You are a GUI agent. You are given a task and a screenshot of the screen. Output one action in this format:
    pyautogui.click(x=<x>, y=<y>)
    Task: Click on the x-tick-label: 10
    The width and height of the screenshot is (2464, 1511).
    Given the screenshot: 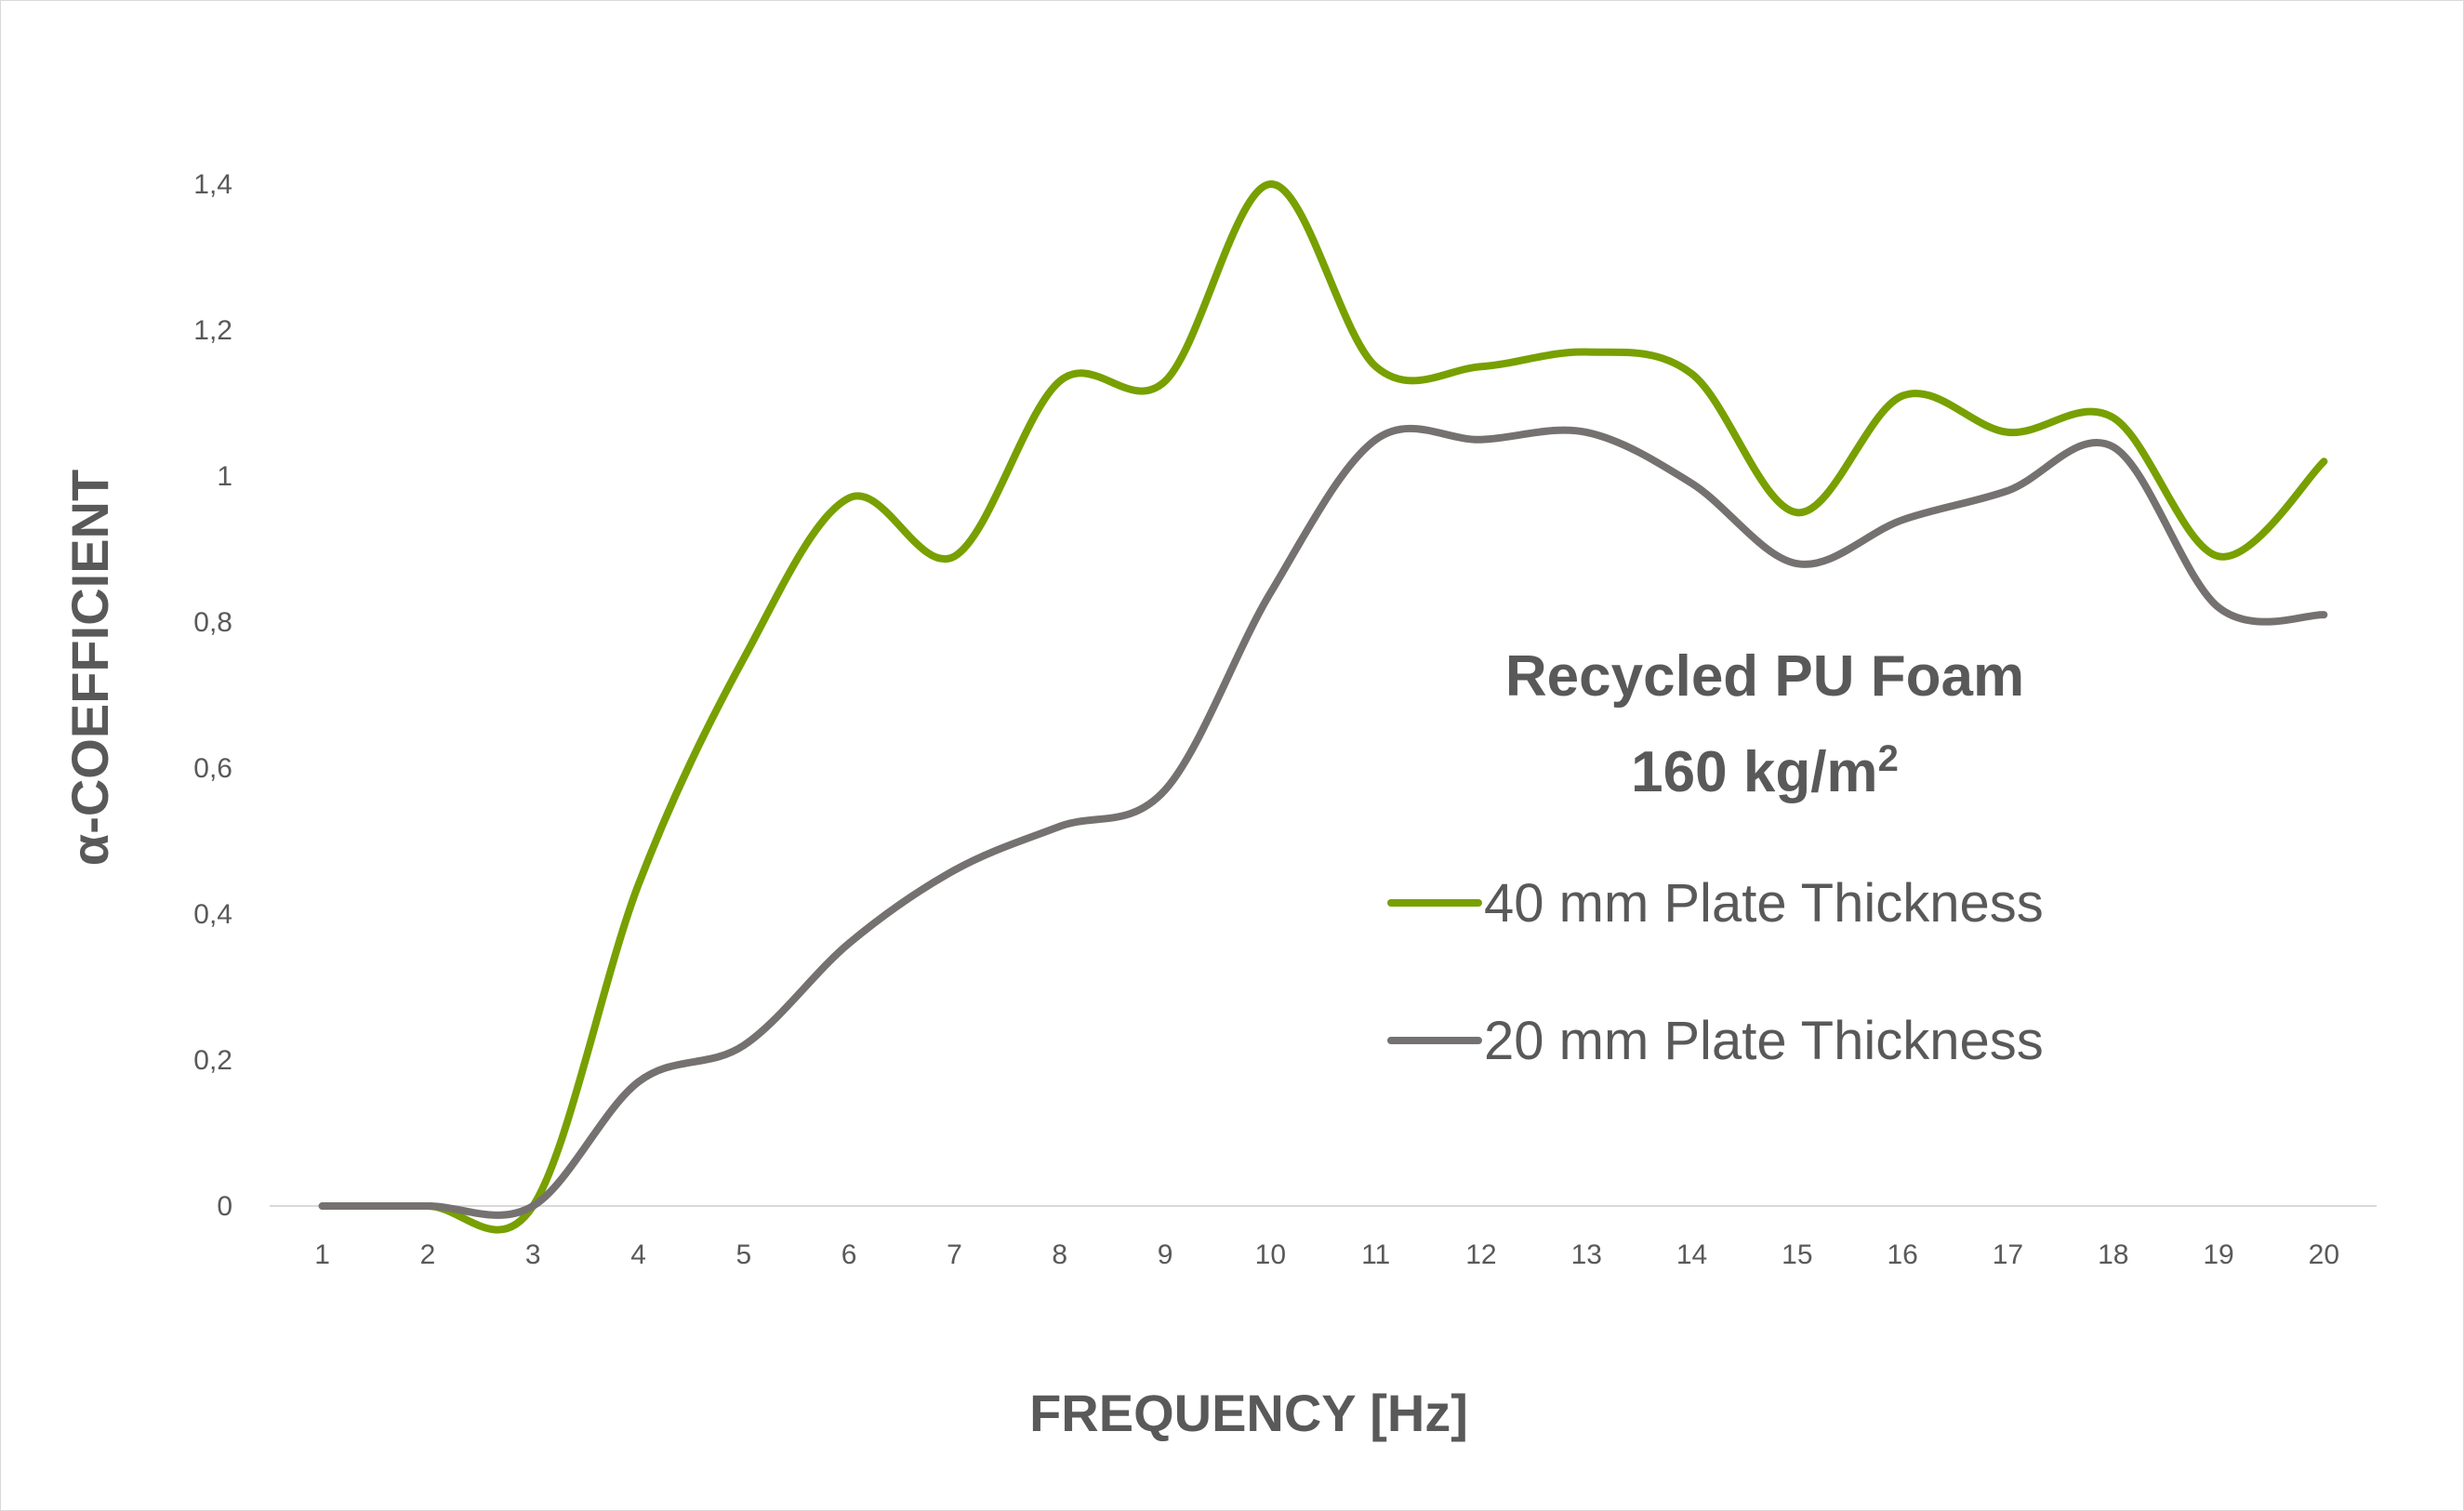 What is the action you would take?
    pyautogui.click(x=1270, y=1254)
    